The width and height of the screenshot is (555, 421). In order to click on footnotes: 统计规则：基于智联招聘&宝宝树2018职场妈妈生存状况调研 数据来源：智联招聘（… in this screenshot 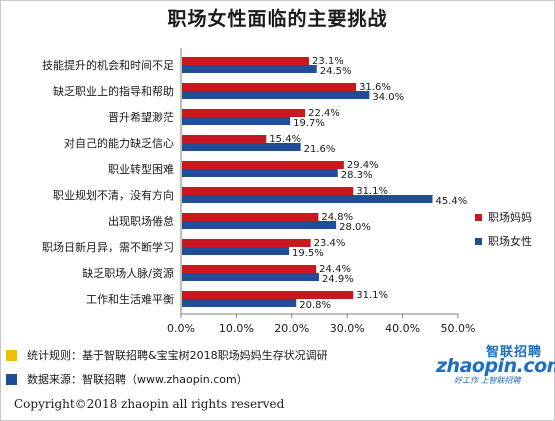, I will do `click(167, 370)`.